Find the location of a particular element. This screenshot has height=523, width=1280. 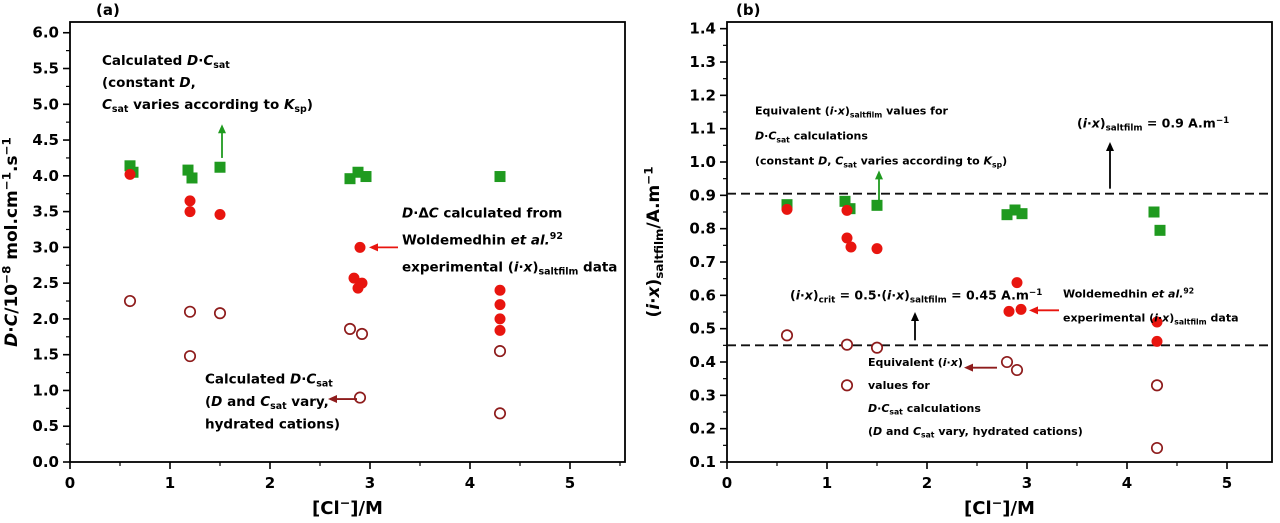

svg-text: 0.8 is located at coordinates (702, 229).